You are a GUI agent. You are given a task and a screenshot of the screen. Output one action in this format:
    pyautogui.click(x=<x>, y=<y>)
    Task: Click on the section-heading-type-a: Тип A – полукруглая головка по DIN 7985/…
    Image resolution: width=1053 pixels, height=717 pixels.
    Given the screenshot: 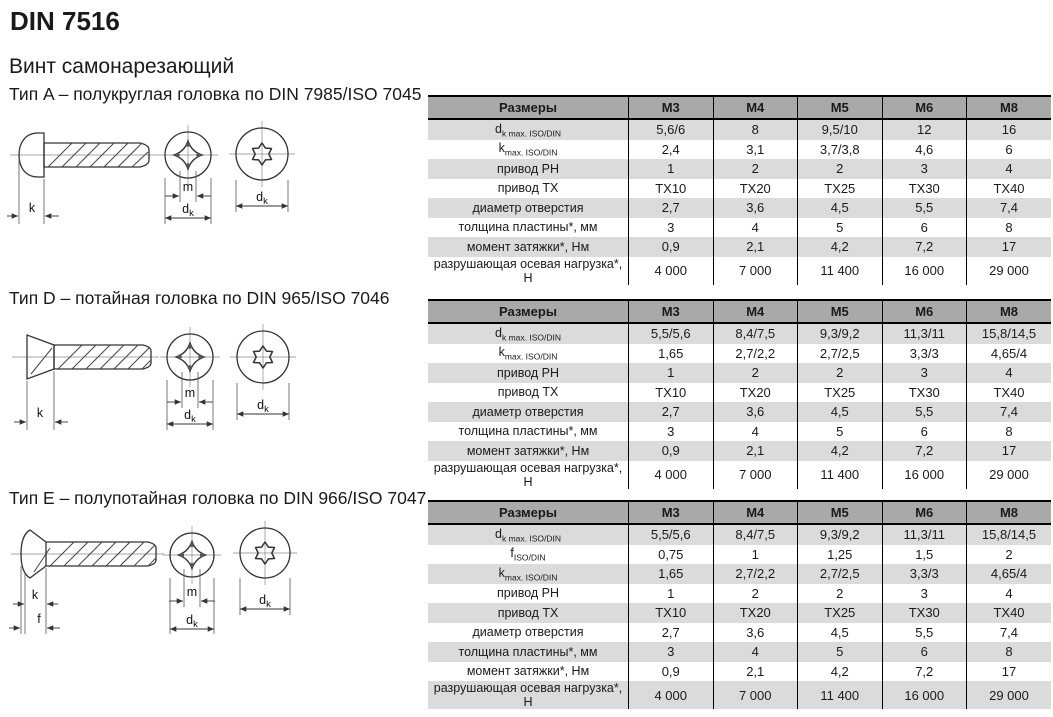 What is the action you would take?
    pyautogui.click(x=215, y=94)
    